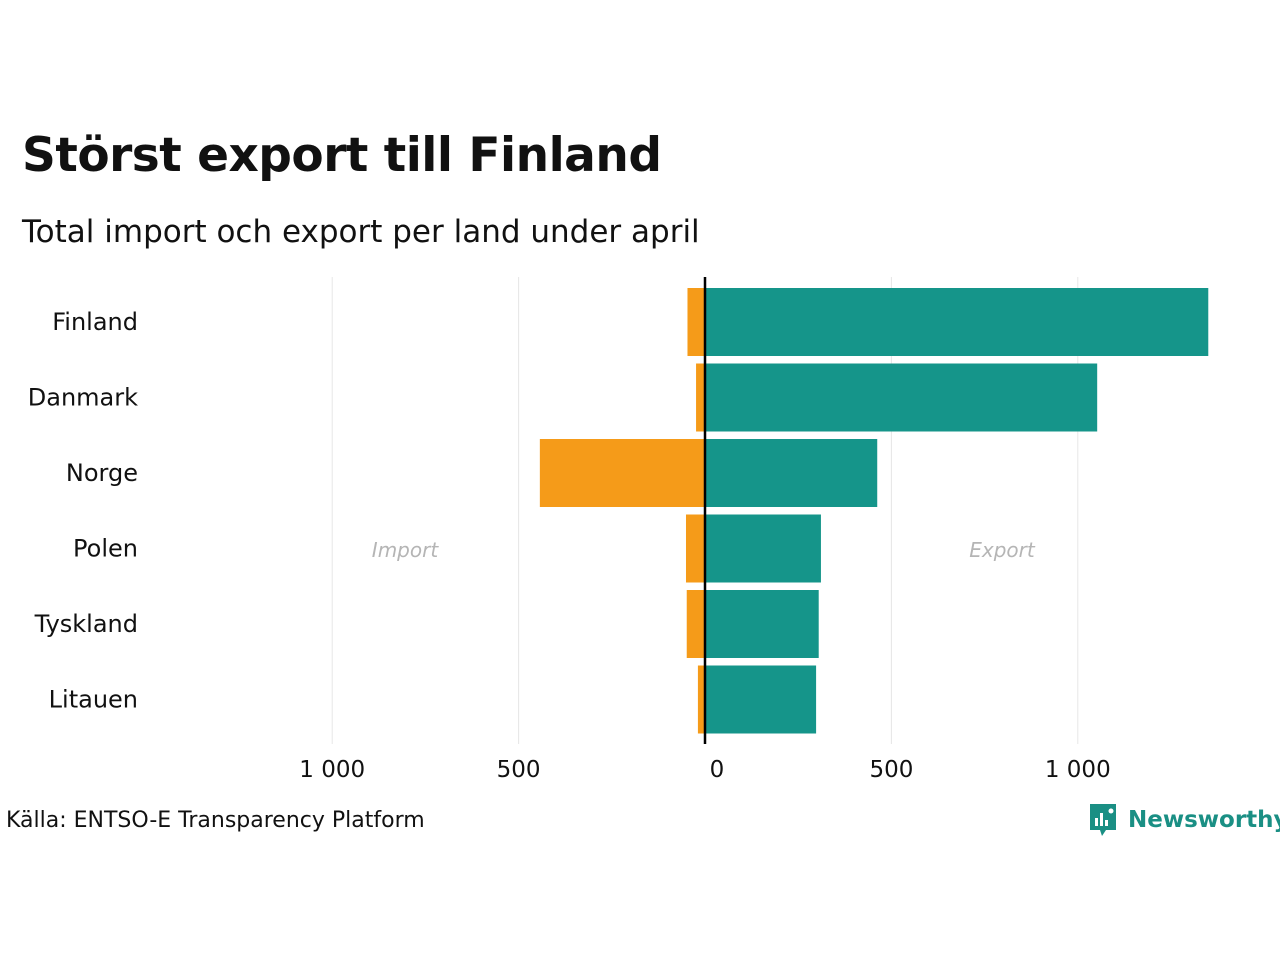  Describe the element at coordinates (102, 473) in the screenshot. I see `category-label: Norge` at that location.